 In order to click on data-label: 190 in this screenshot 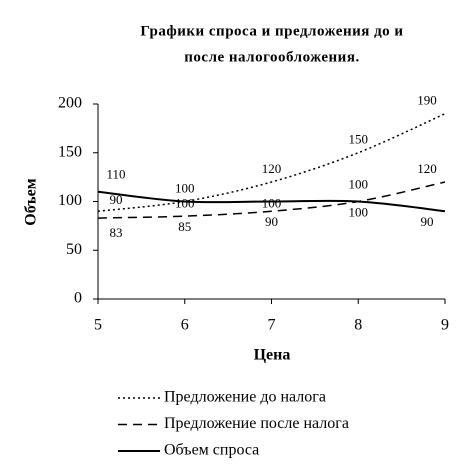, I will do `click(427, 100)`.